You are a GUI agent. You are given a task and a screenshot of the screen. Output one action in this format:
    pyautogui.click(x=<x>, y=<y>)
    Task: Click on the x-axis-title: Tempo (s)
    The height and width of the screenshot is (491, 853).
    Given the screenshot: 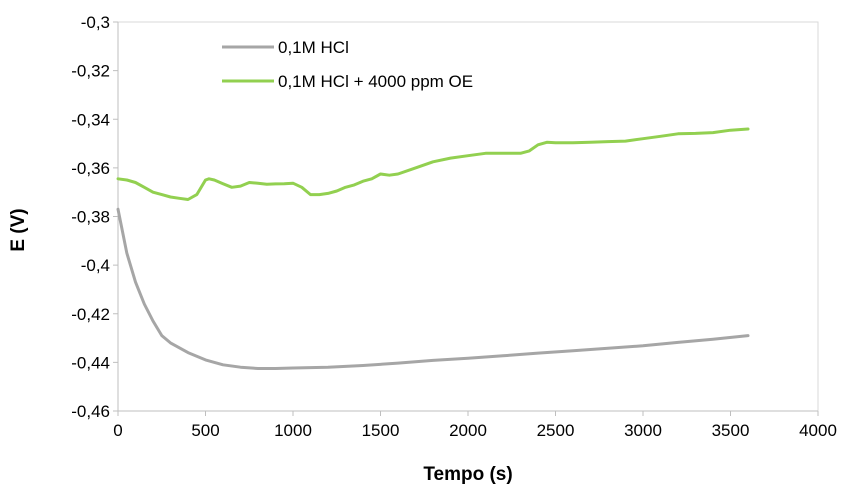 What is the action you would take?
    pyautogui.click(x=467, y=474)
    